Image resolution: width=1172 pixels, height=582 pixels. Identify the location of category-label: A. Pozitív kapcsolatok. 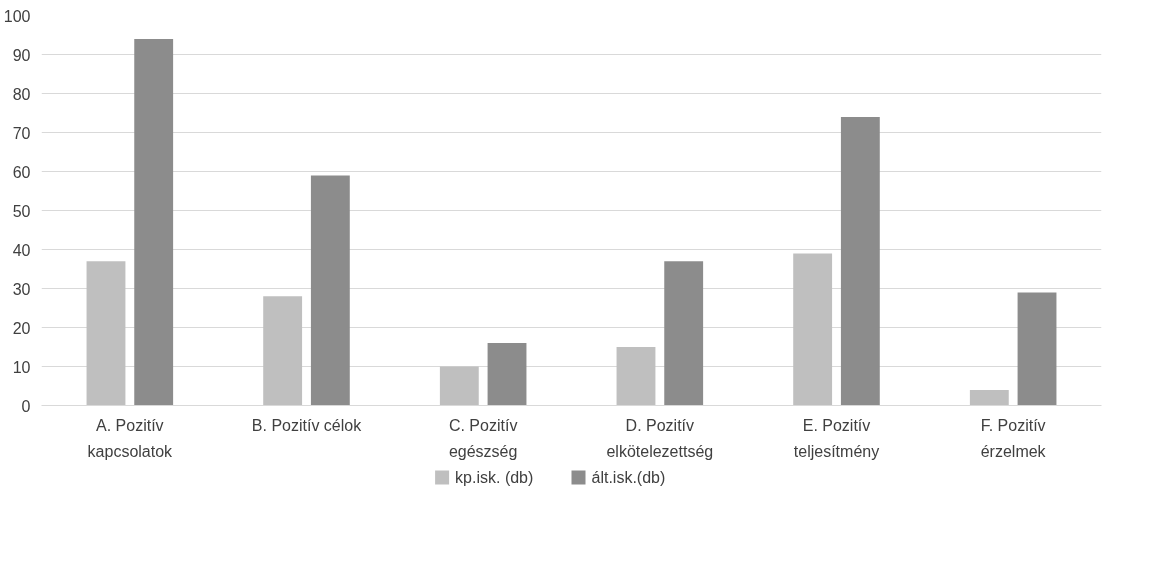
(130, 438).